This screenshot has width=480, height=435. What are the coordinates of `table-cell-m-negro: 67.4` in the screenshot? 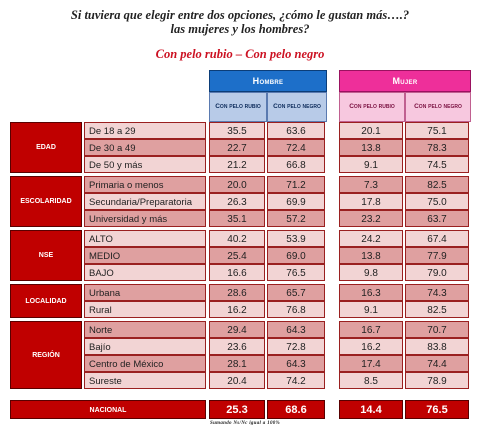 It's located at (437, 238).